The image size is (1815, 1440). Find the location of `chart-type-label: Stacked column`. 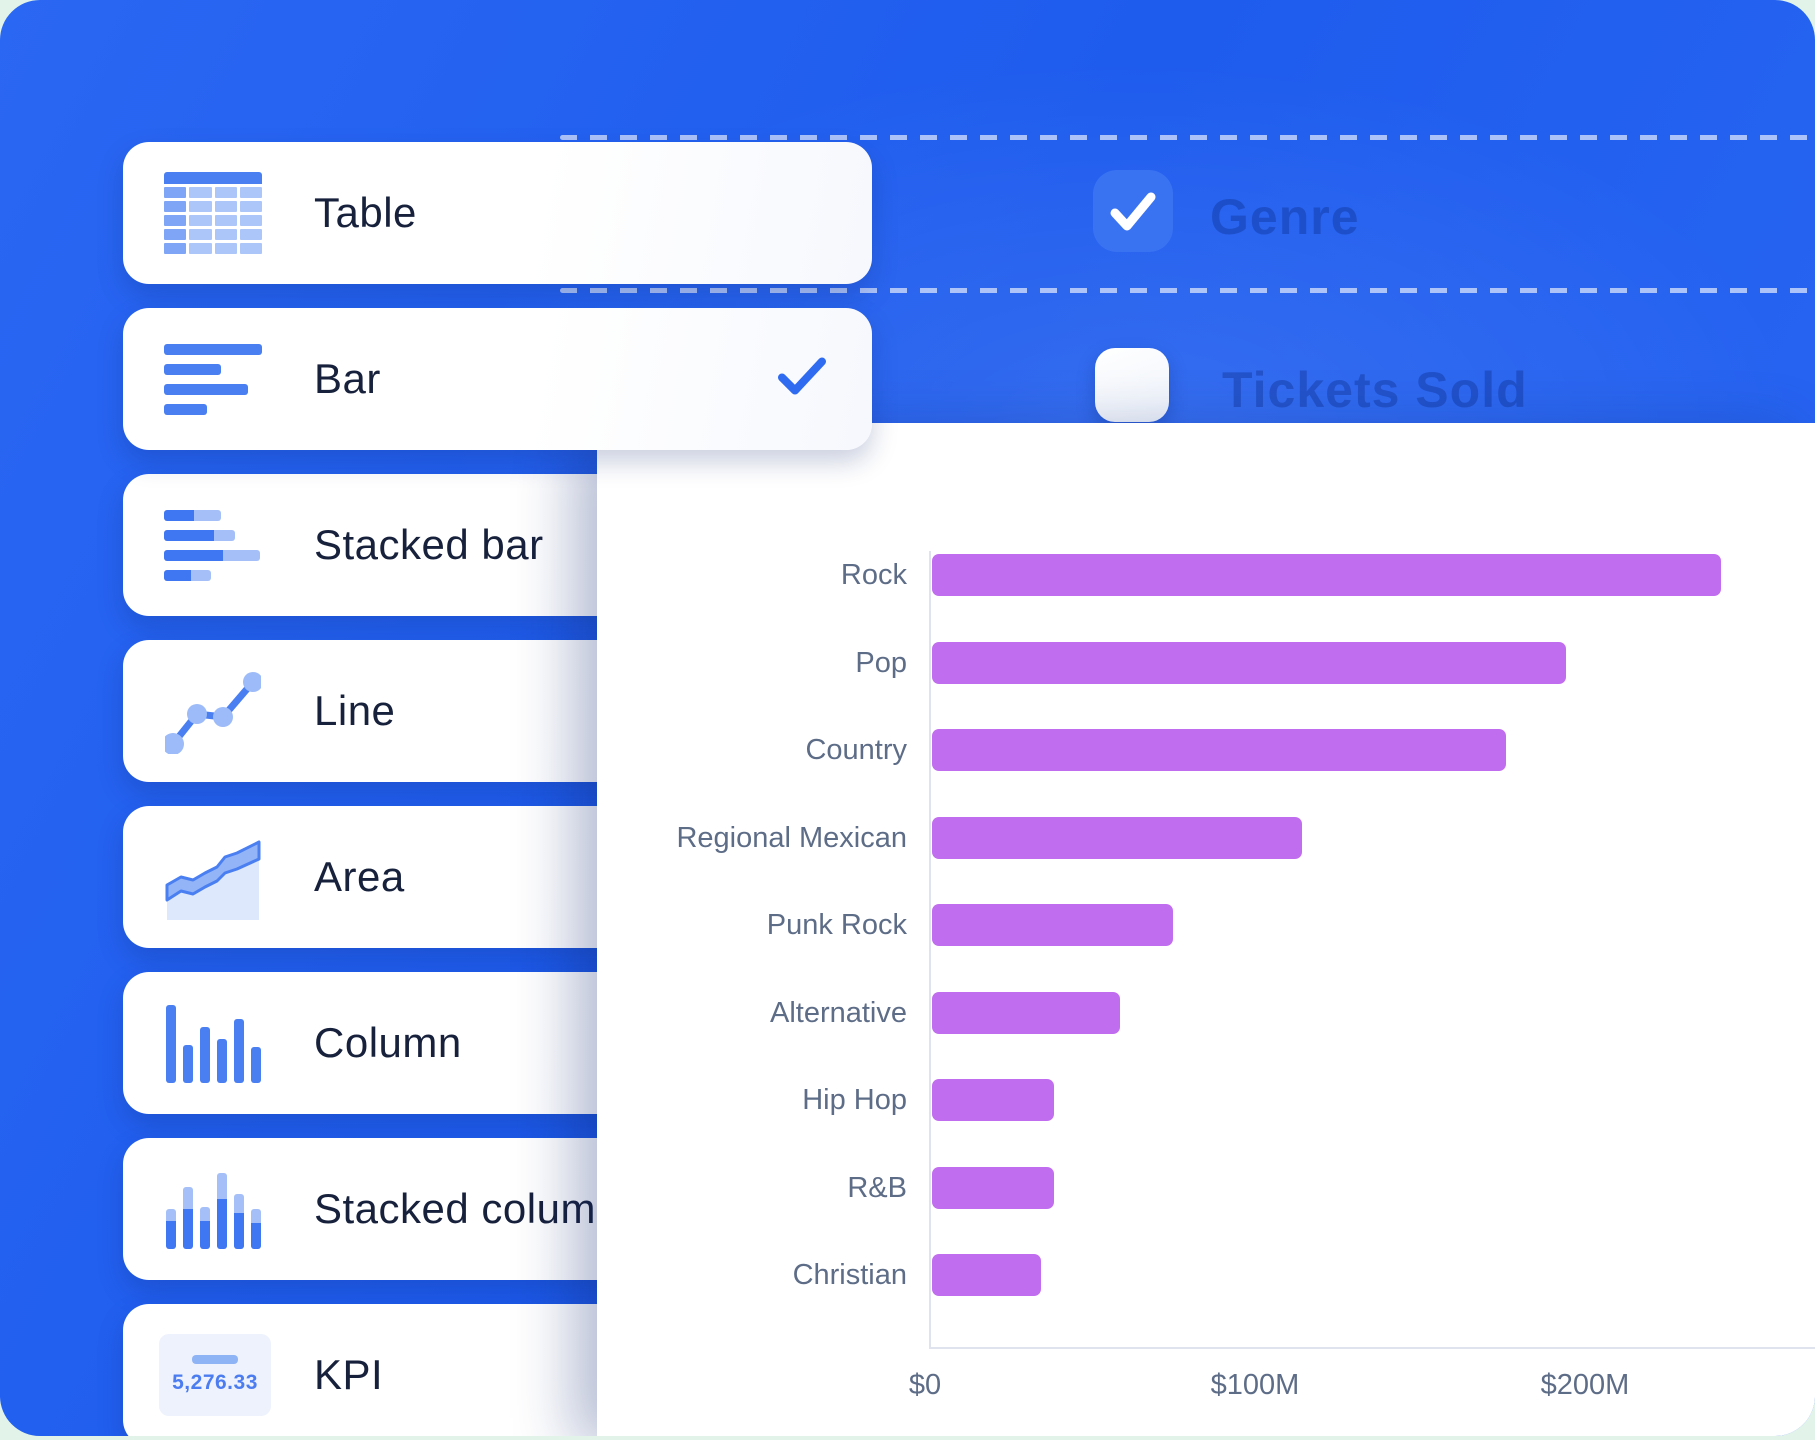

chart-type-label: Stacked column is located at coordinates (467, 1208).